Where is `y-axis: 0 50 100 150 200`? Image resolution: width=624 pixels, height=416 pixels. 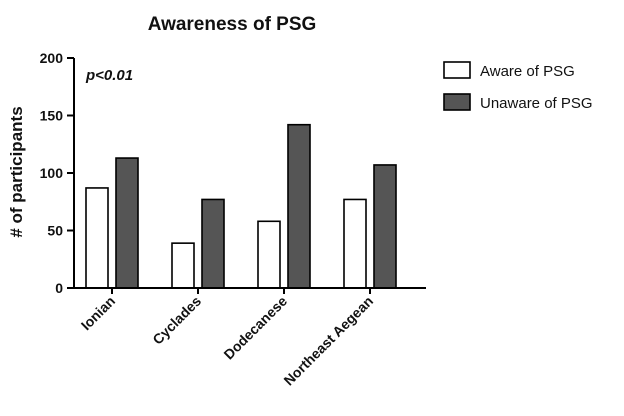 y-axis: 0 50 100 150 200 is located at coordinates (57, 173).